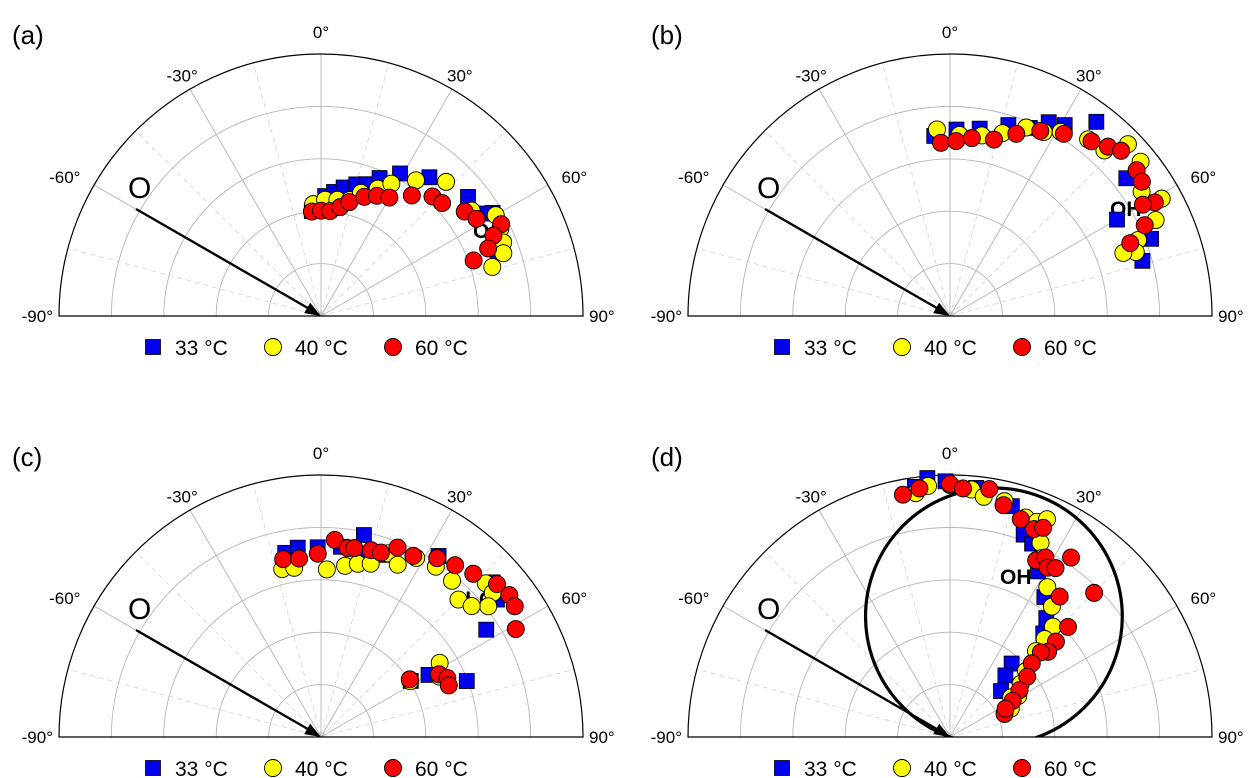  I want to click on panel-letter: (c), so click(27, 457).